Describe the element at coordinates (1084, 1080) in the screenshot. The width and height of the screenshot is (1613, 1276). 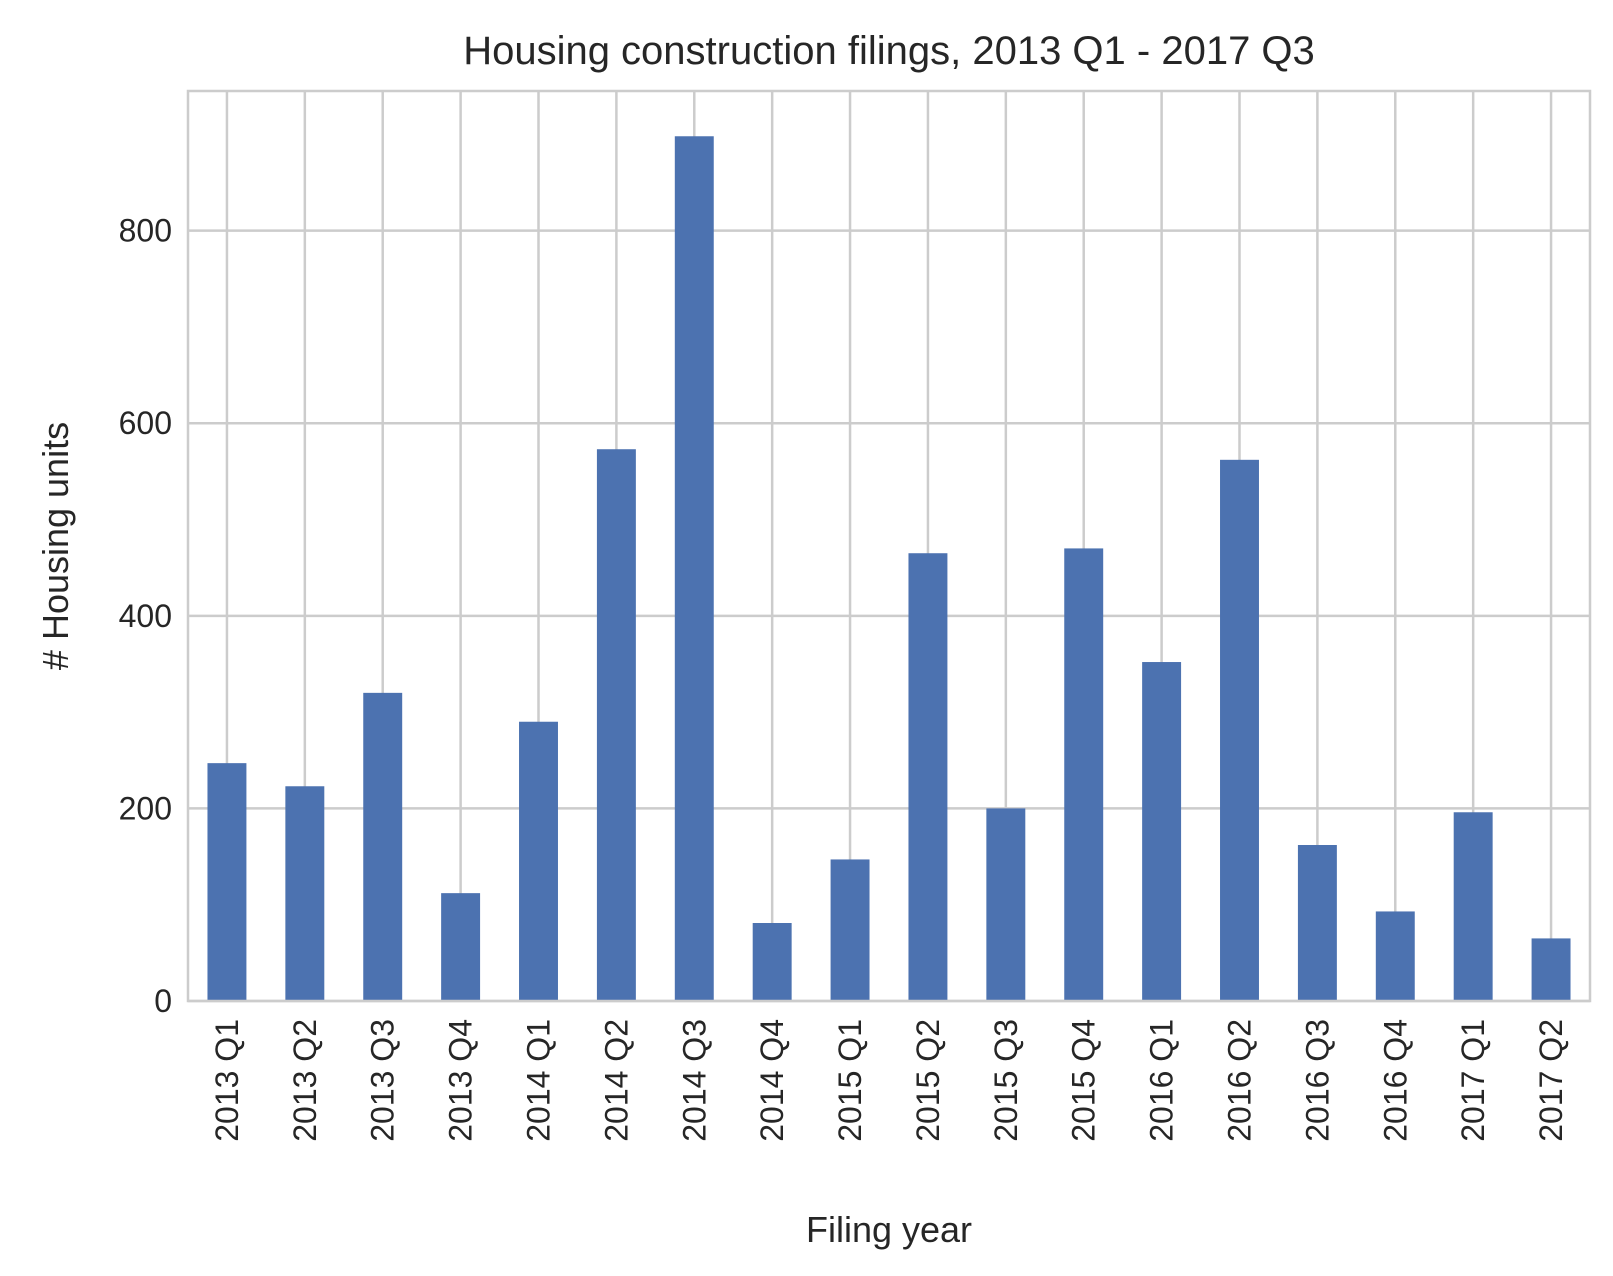
I see `x-tick-label: 2015 Q4` at that location.